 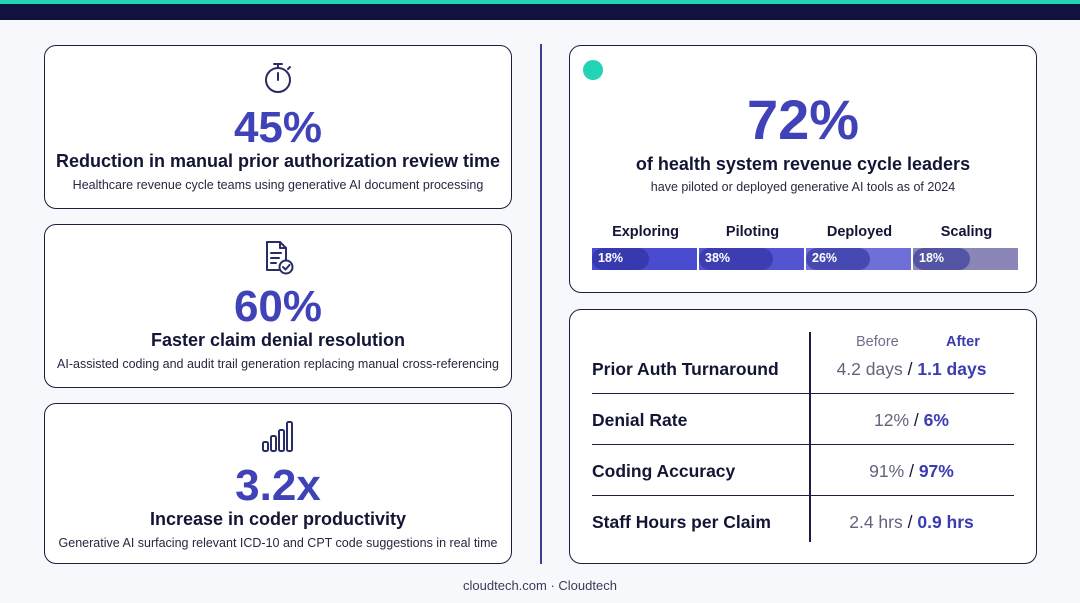 What do you see at coordinates (540, 585) in the screenshot?
I see `footer-credit: cloudtech.com · Cloudtech` at bounding box center [540, 585].